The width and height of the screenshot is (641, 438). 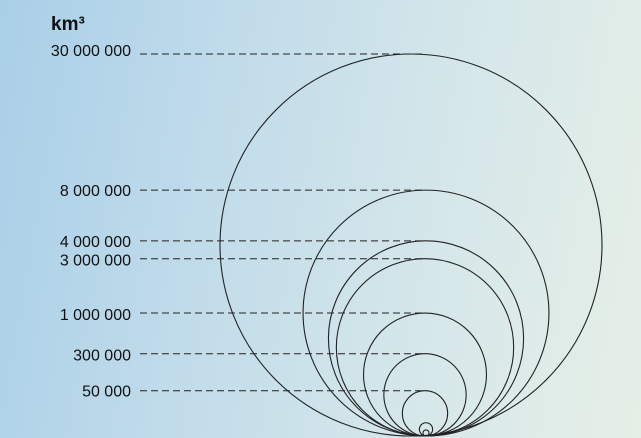 I want to click on tick-label: 300 000, so click(x=102, y=356).